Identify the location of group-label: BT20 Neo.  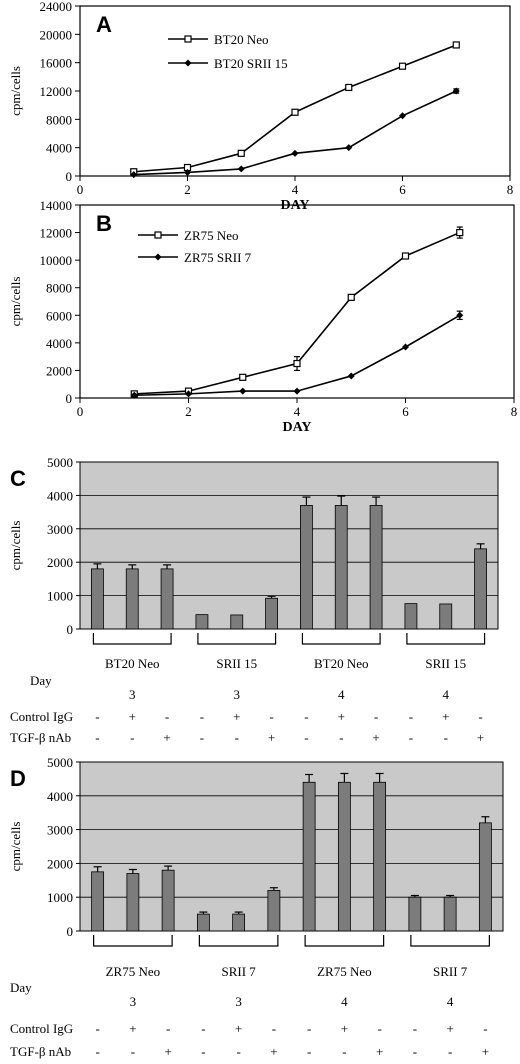
(132, 663).